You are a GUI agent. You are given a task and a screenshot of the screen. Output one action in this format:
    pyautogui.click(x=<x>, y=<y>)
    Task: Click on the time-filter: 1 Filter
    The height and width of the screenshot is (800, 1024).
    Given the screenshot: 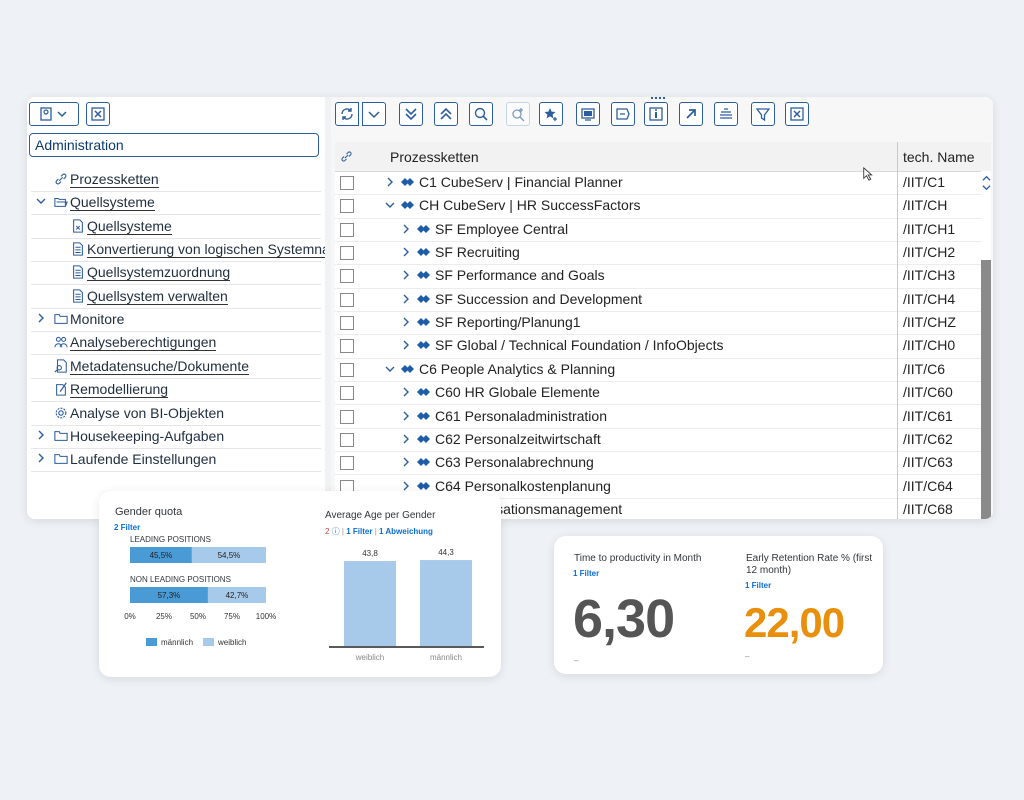 What is the action you would take?
    pyautogui.click(x=586, y=573)
    